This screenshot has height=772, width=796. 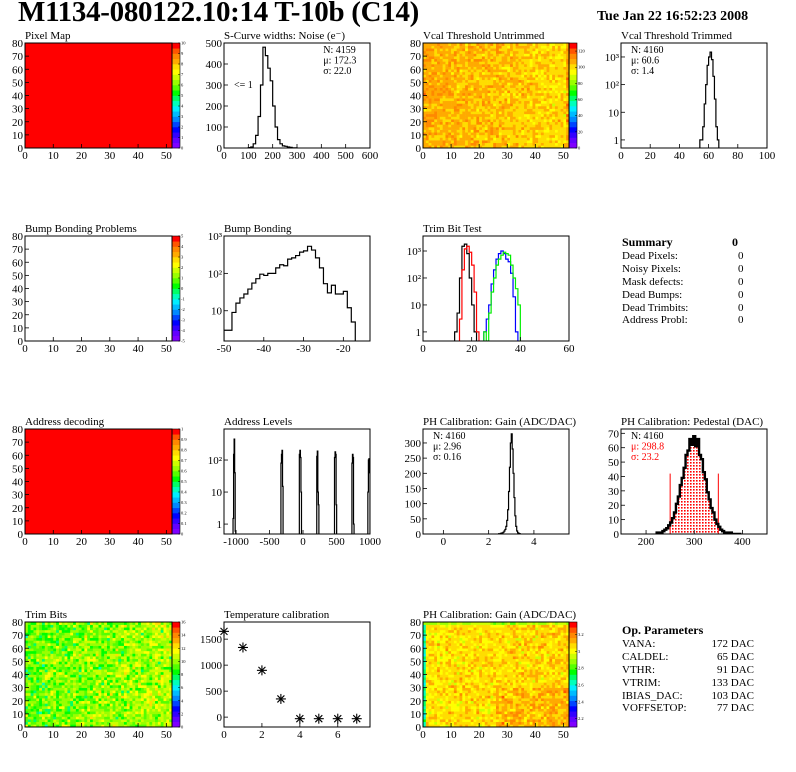 What do you see at coordinates (25, 156) in the screenshot?
I see `x-tick-label: 0` at bounding box center [25, 156].